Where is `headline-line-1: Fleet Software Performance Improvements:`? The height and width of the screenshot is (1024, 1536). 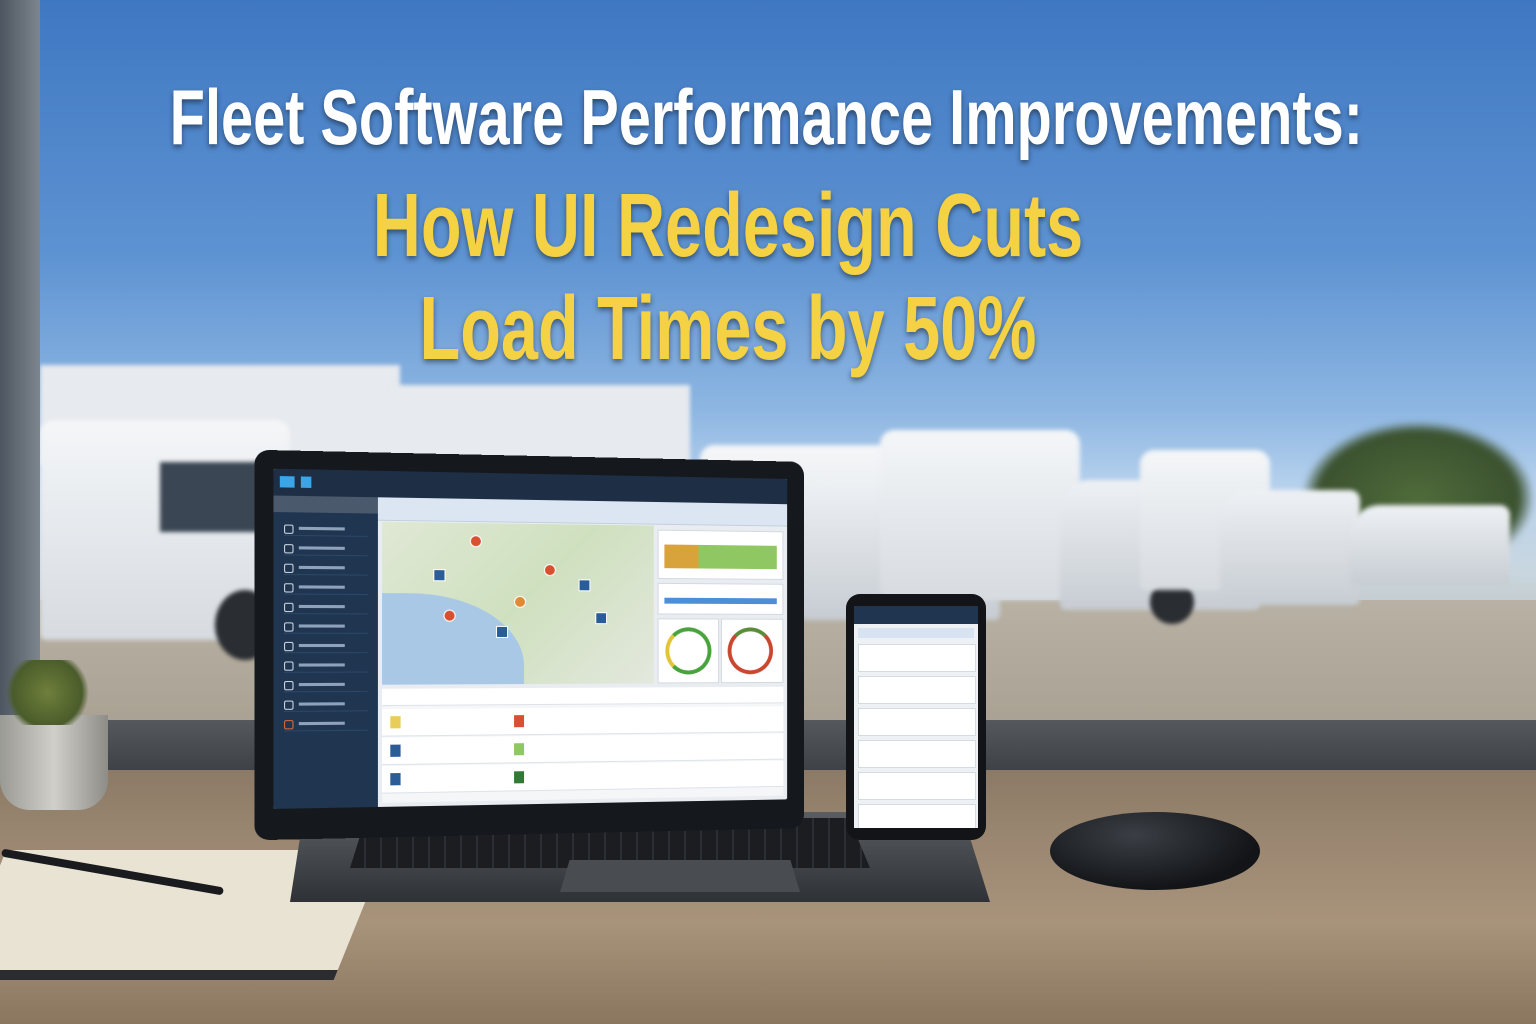 headline-line-1: Fleet Software Performance Improvements: is located at coordinates (766, 117).